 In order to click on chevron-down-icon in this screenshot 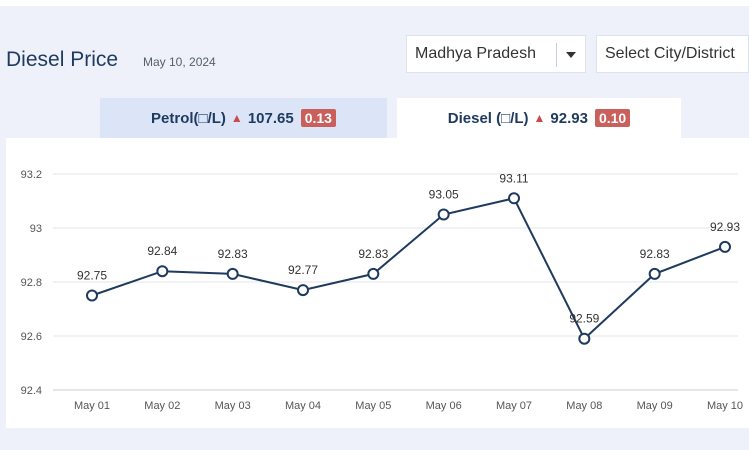, I will do `click(571, 55)`.